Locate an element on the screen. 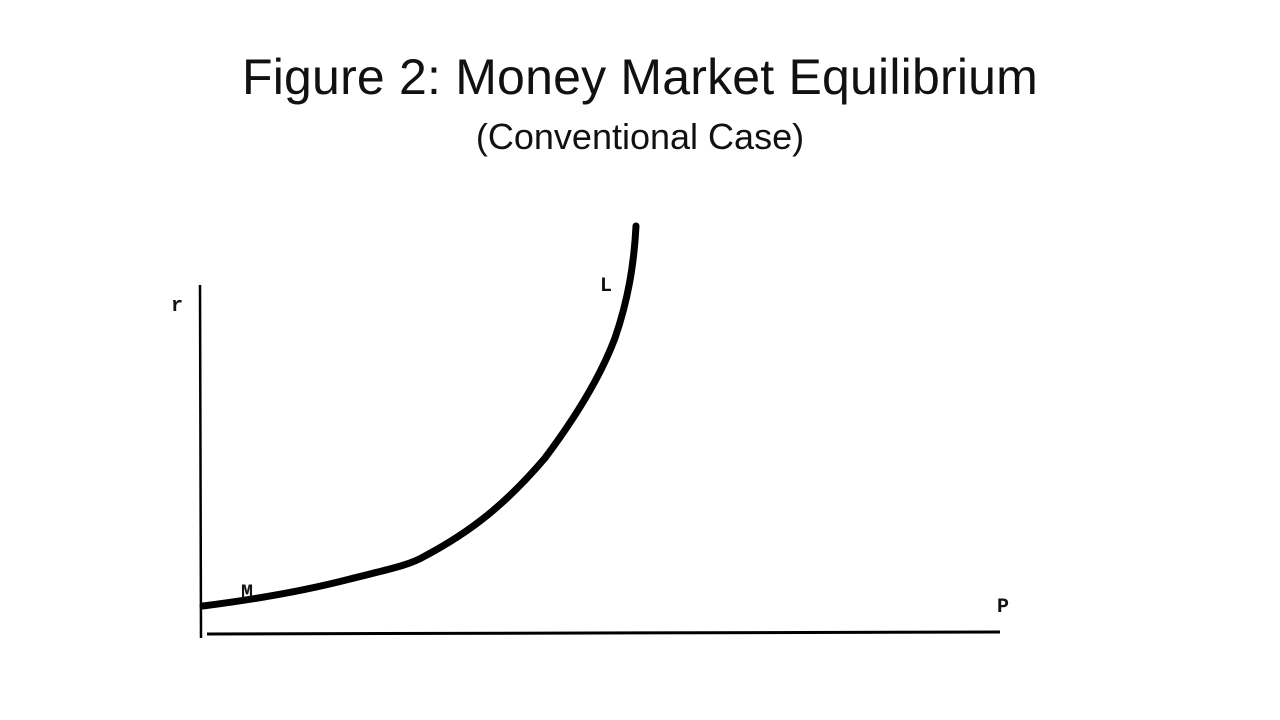 Image resolution: width=1280 pixels, height=720 pixels. curve-label-m: M is located at coordinates (247, 593).